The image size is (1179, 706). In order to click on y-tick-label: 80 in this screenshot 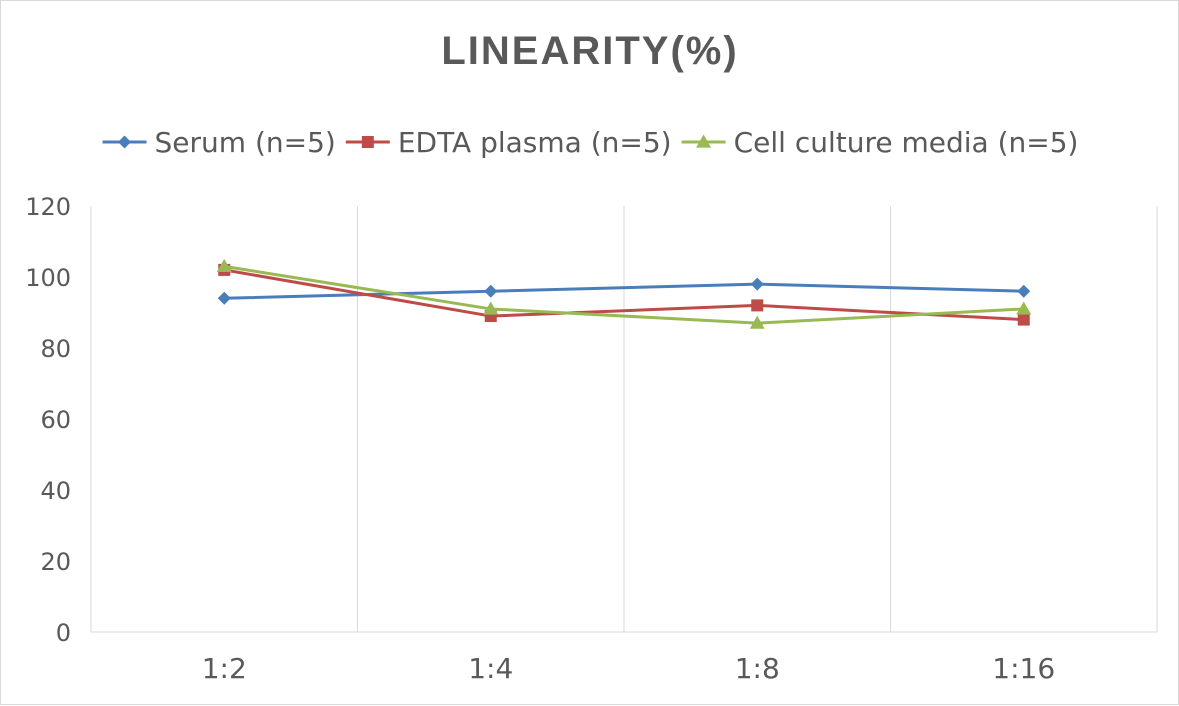, I will do `click(55, 349)`.